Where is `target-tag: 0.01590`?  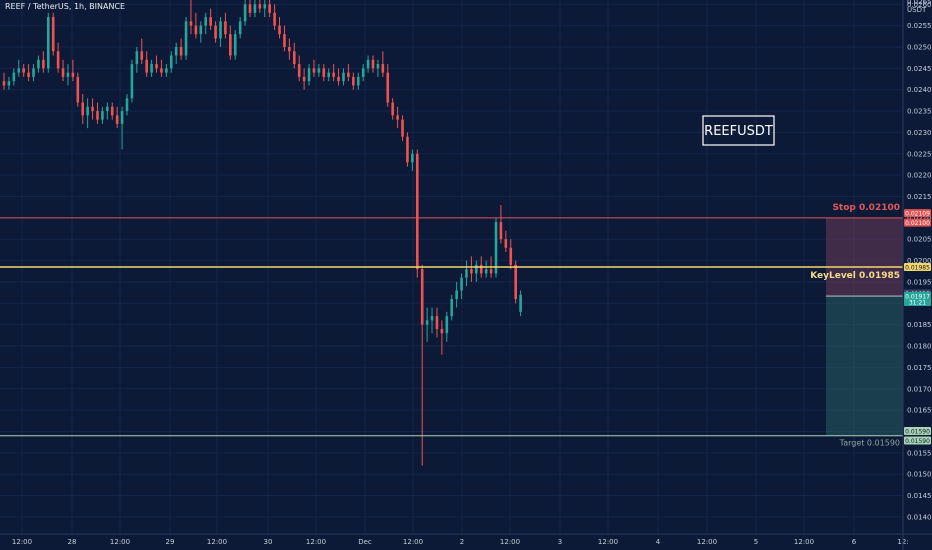
target-tag: 0.01590 is located at coordinates (917, 441).